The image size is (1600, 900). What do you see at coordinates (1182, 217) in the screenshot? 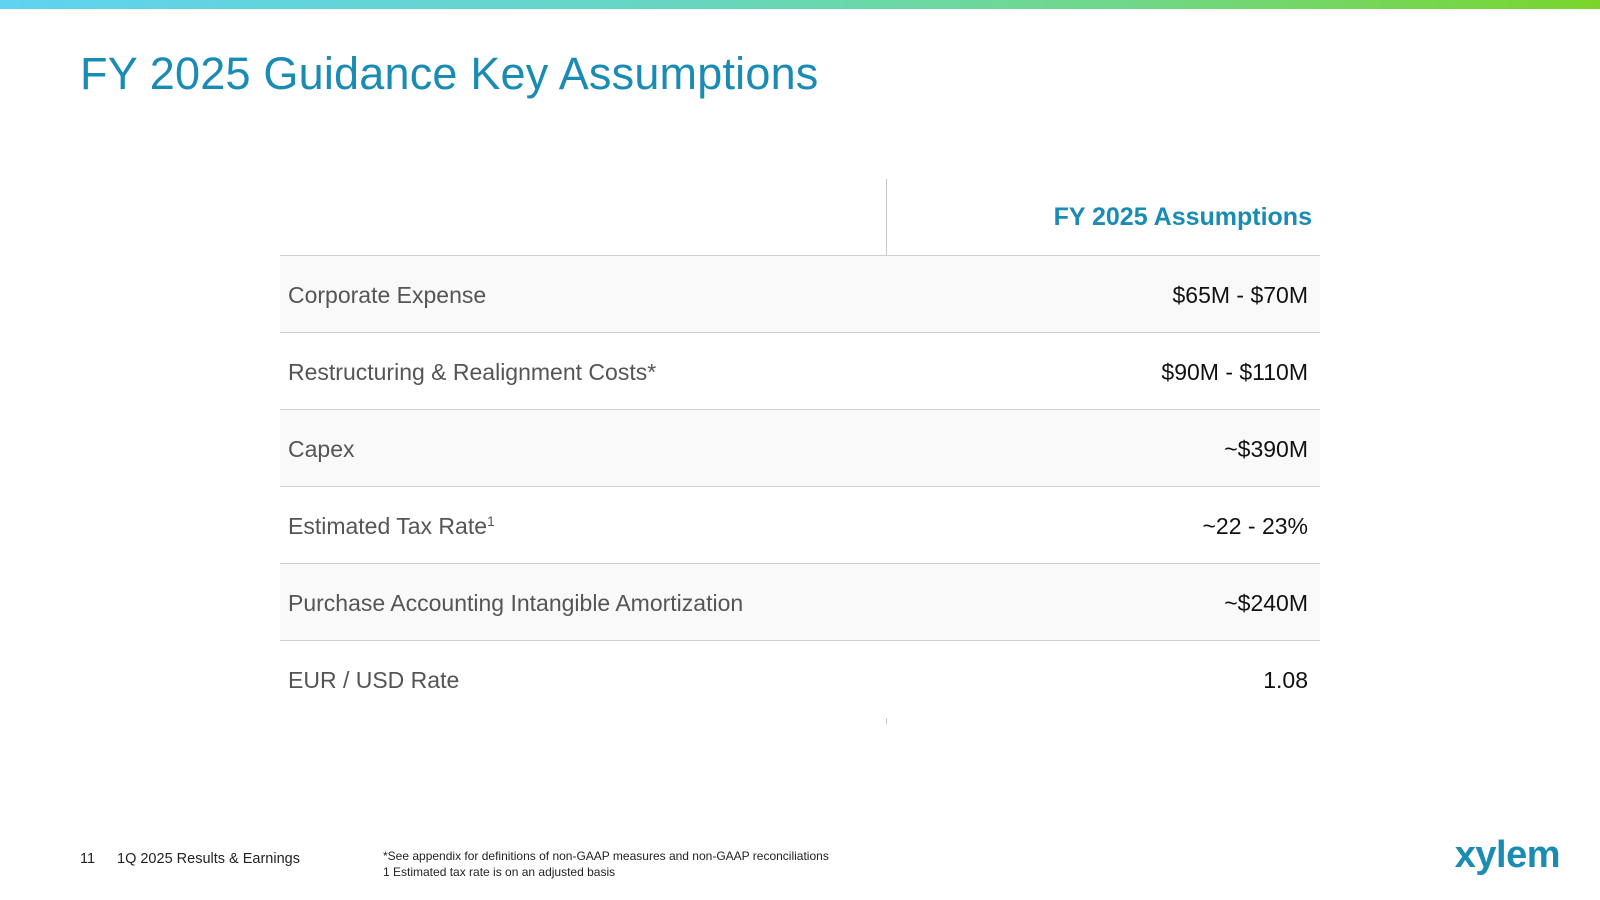
I see `column-header-assumptions: FY 2025 Assumptions` at bounding box center [1182, 217].